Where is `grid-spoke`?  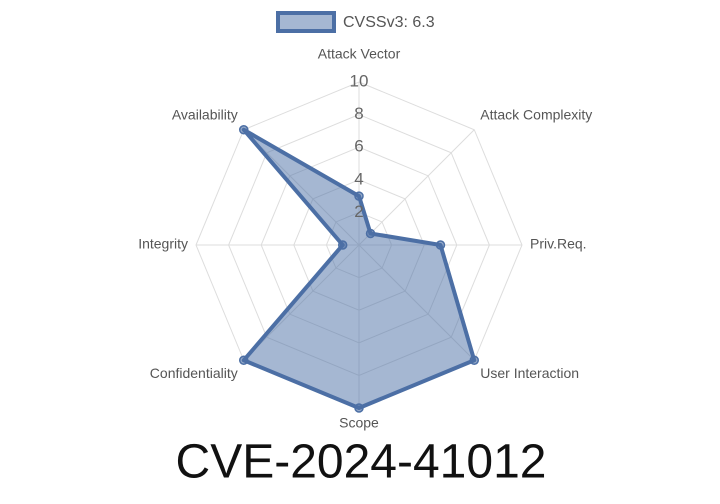
grid-spoke is located at coordinates (416, 187).